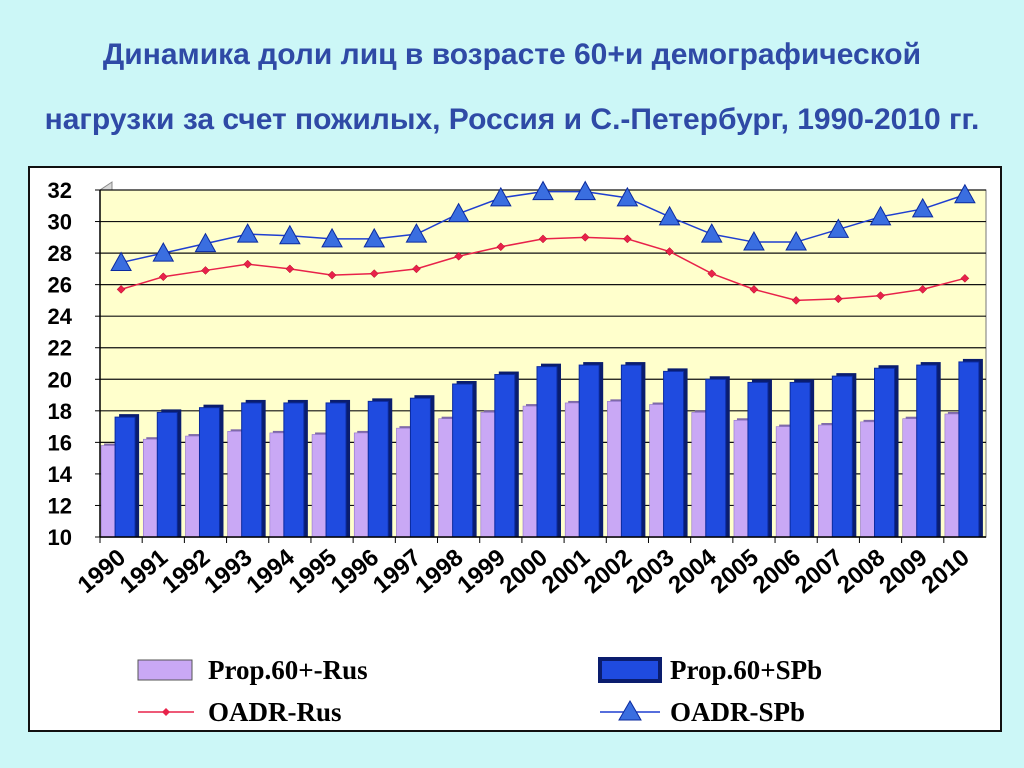 The image size is (1024, 768). What do you see at coordinates (165, 670) in the screenshot?
I see `legend-swatch-prop60-rus` at bounding box center [165, 670].